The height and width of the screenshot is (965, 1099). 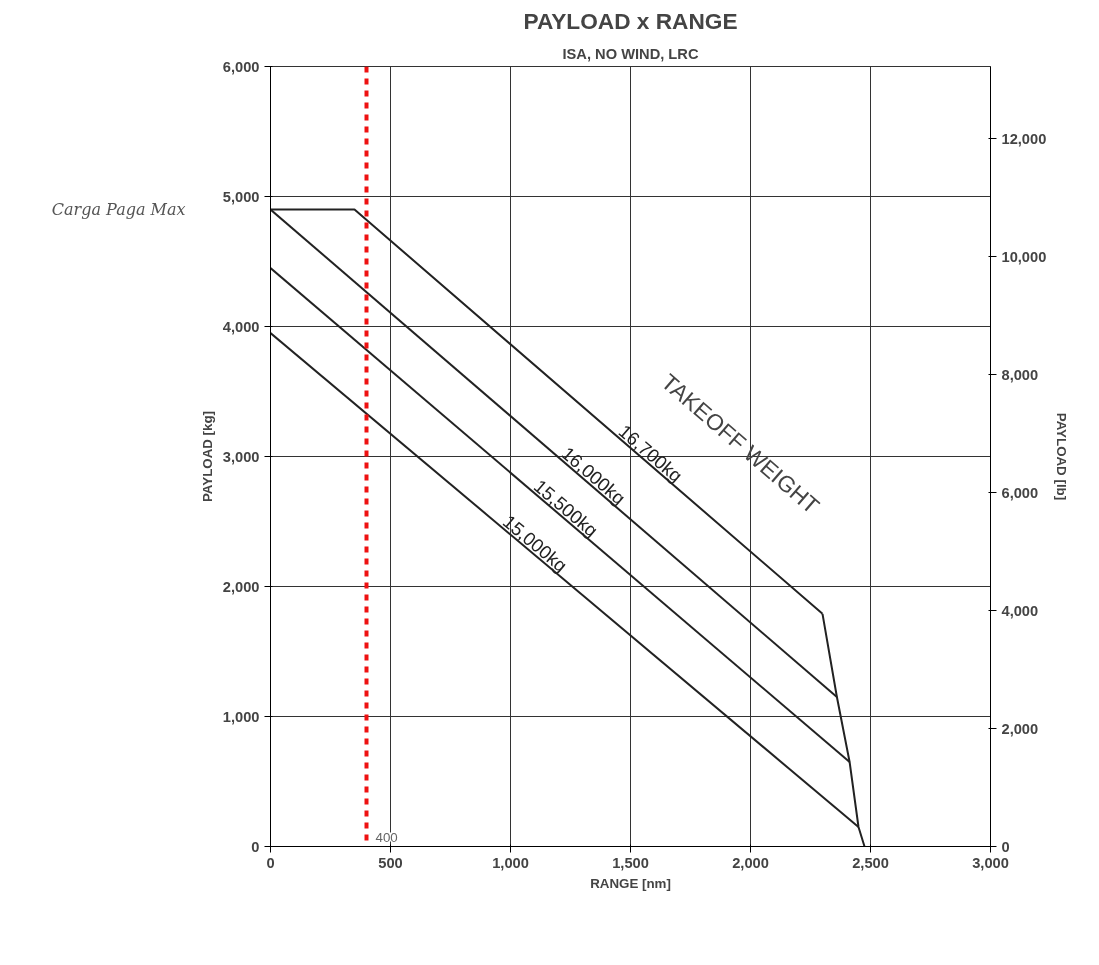 I want to click on y2-tick-label: 6,000, so click(x=1020, y=492).